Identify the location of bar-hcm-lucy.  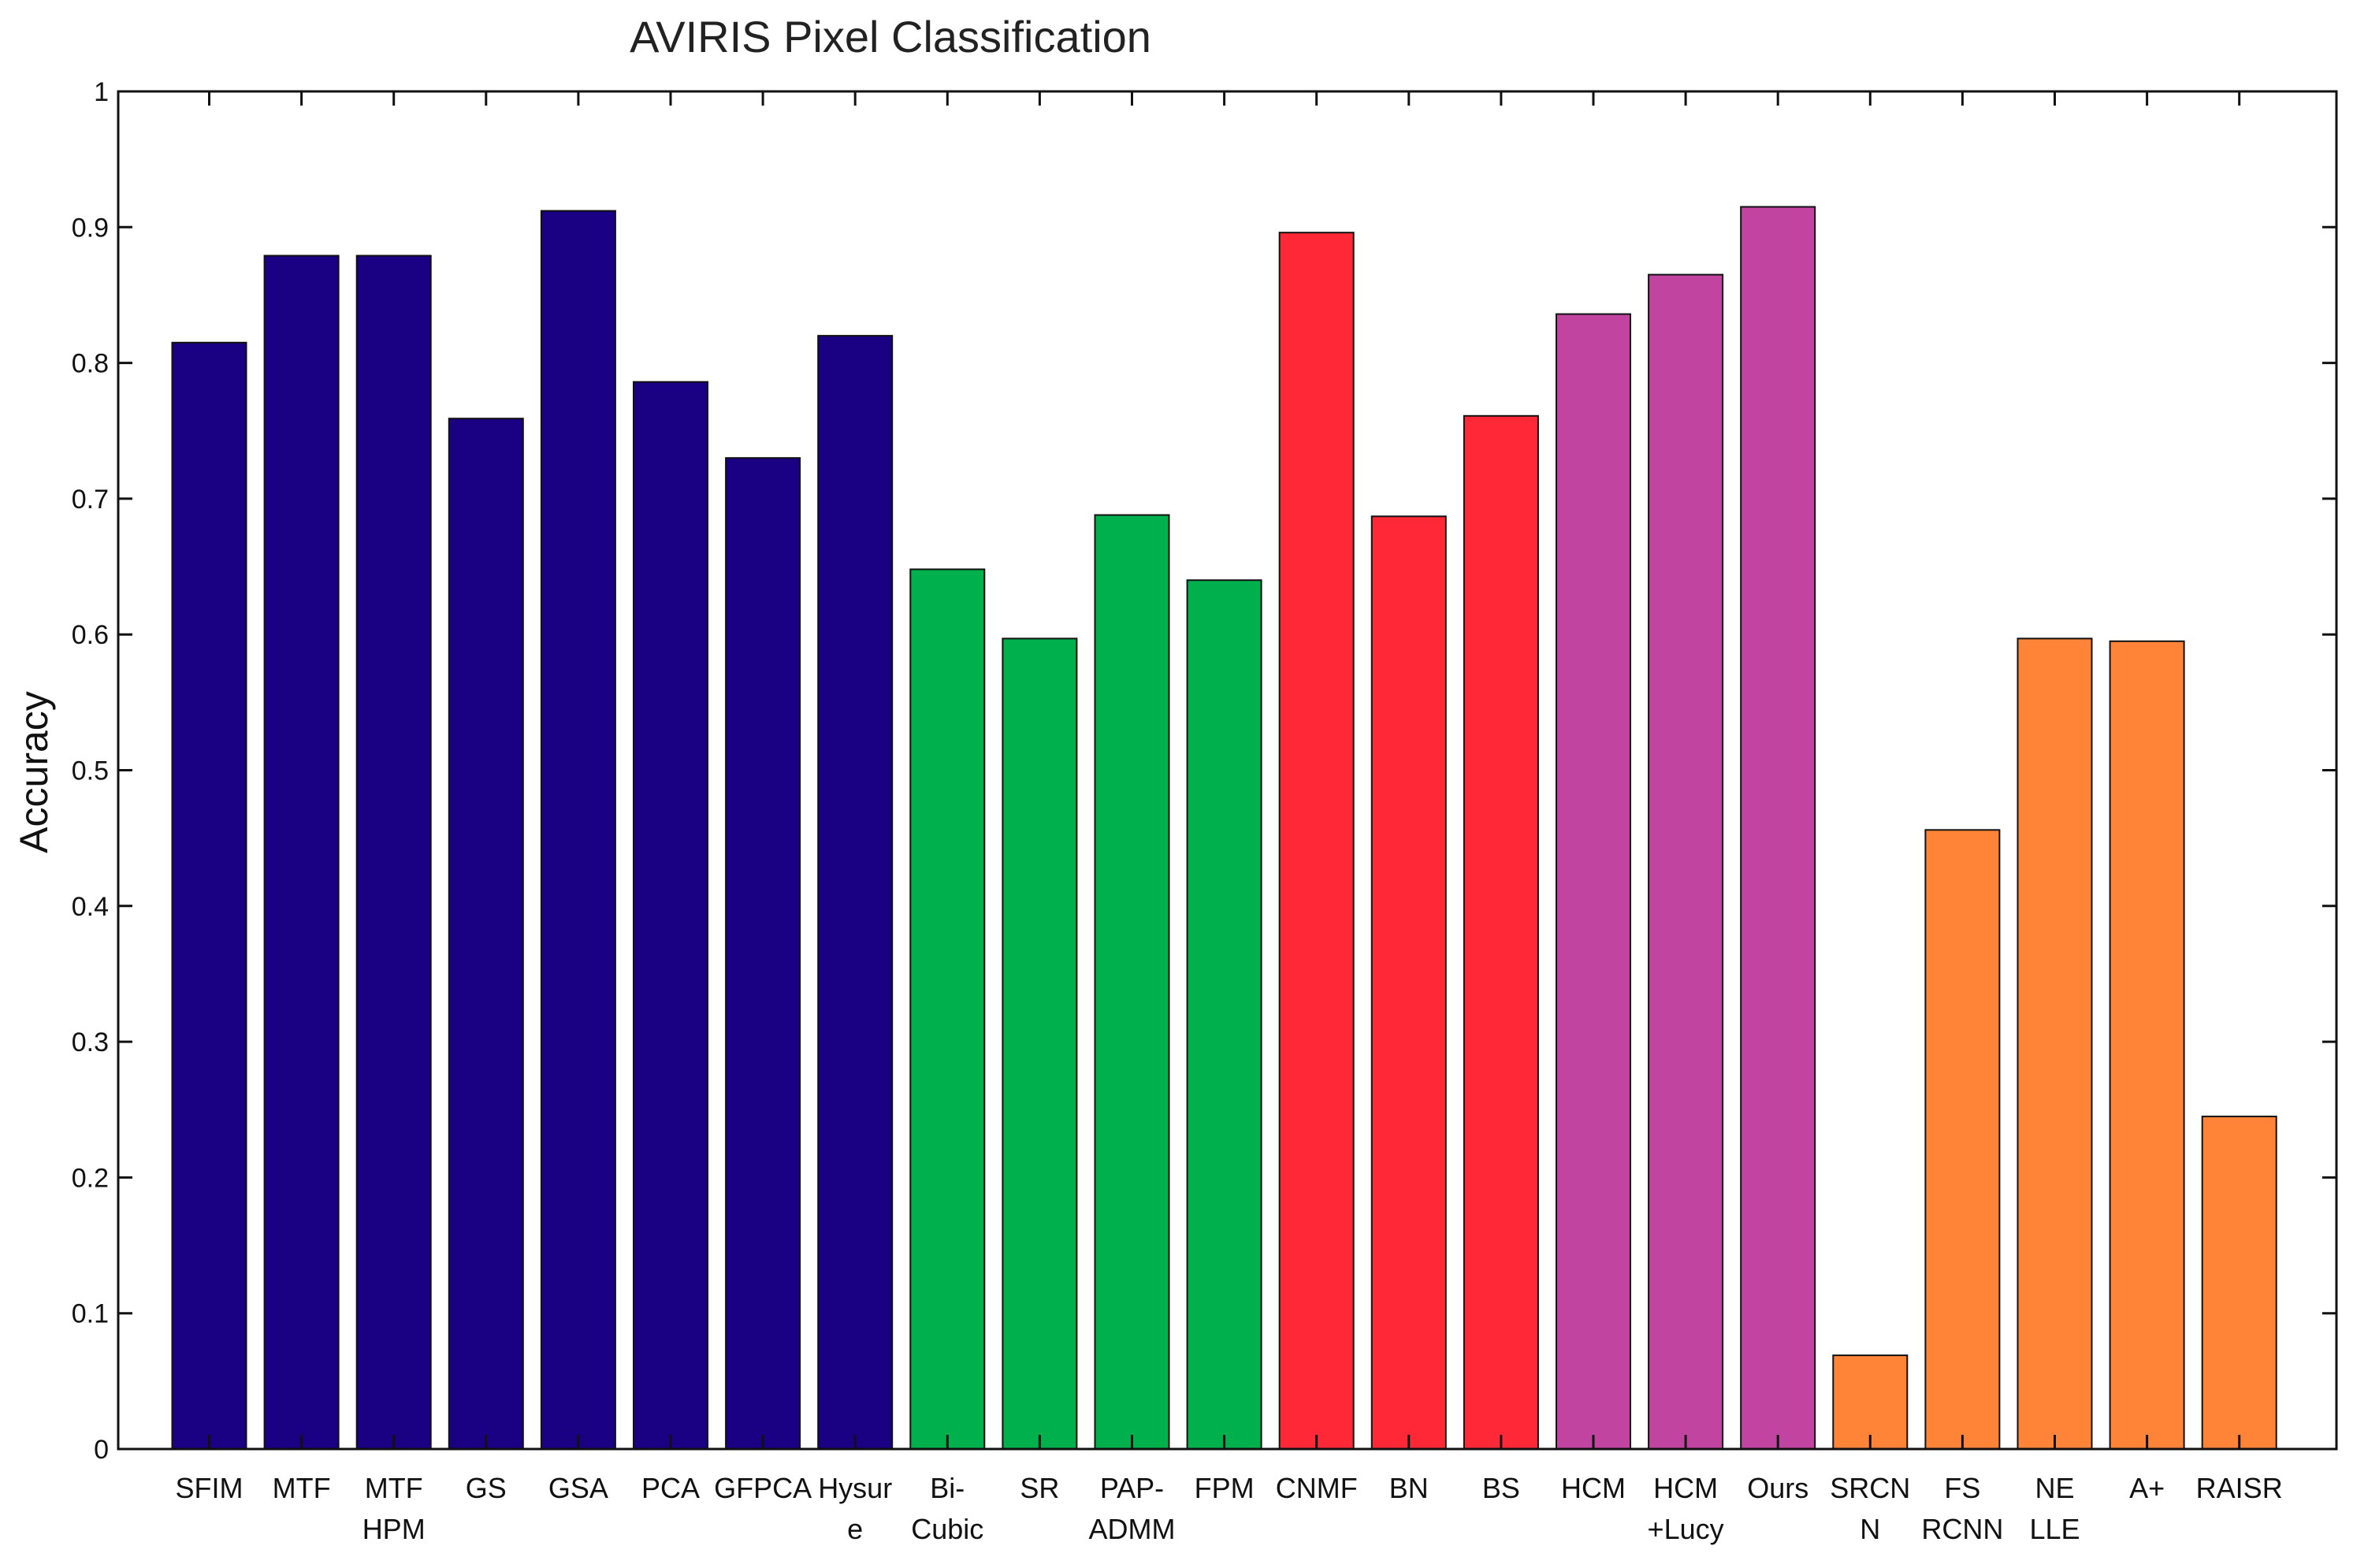
(1686, 862).